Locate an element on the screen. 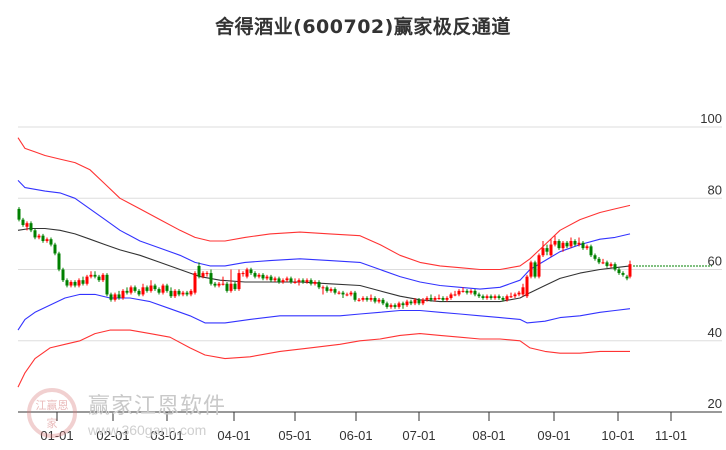  channel-line-lower_inner is located at coordinates (324, 312).